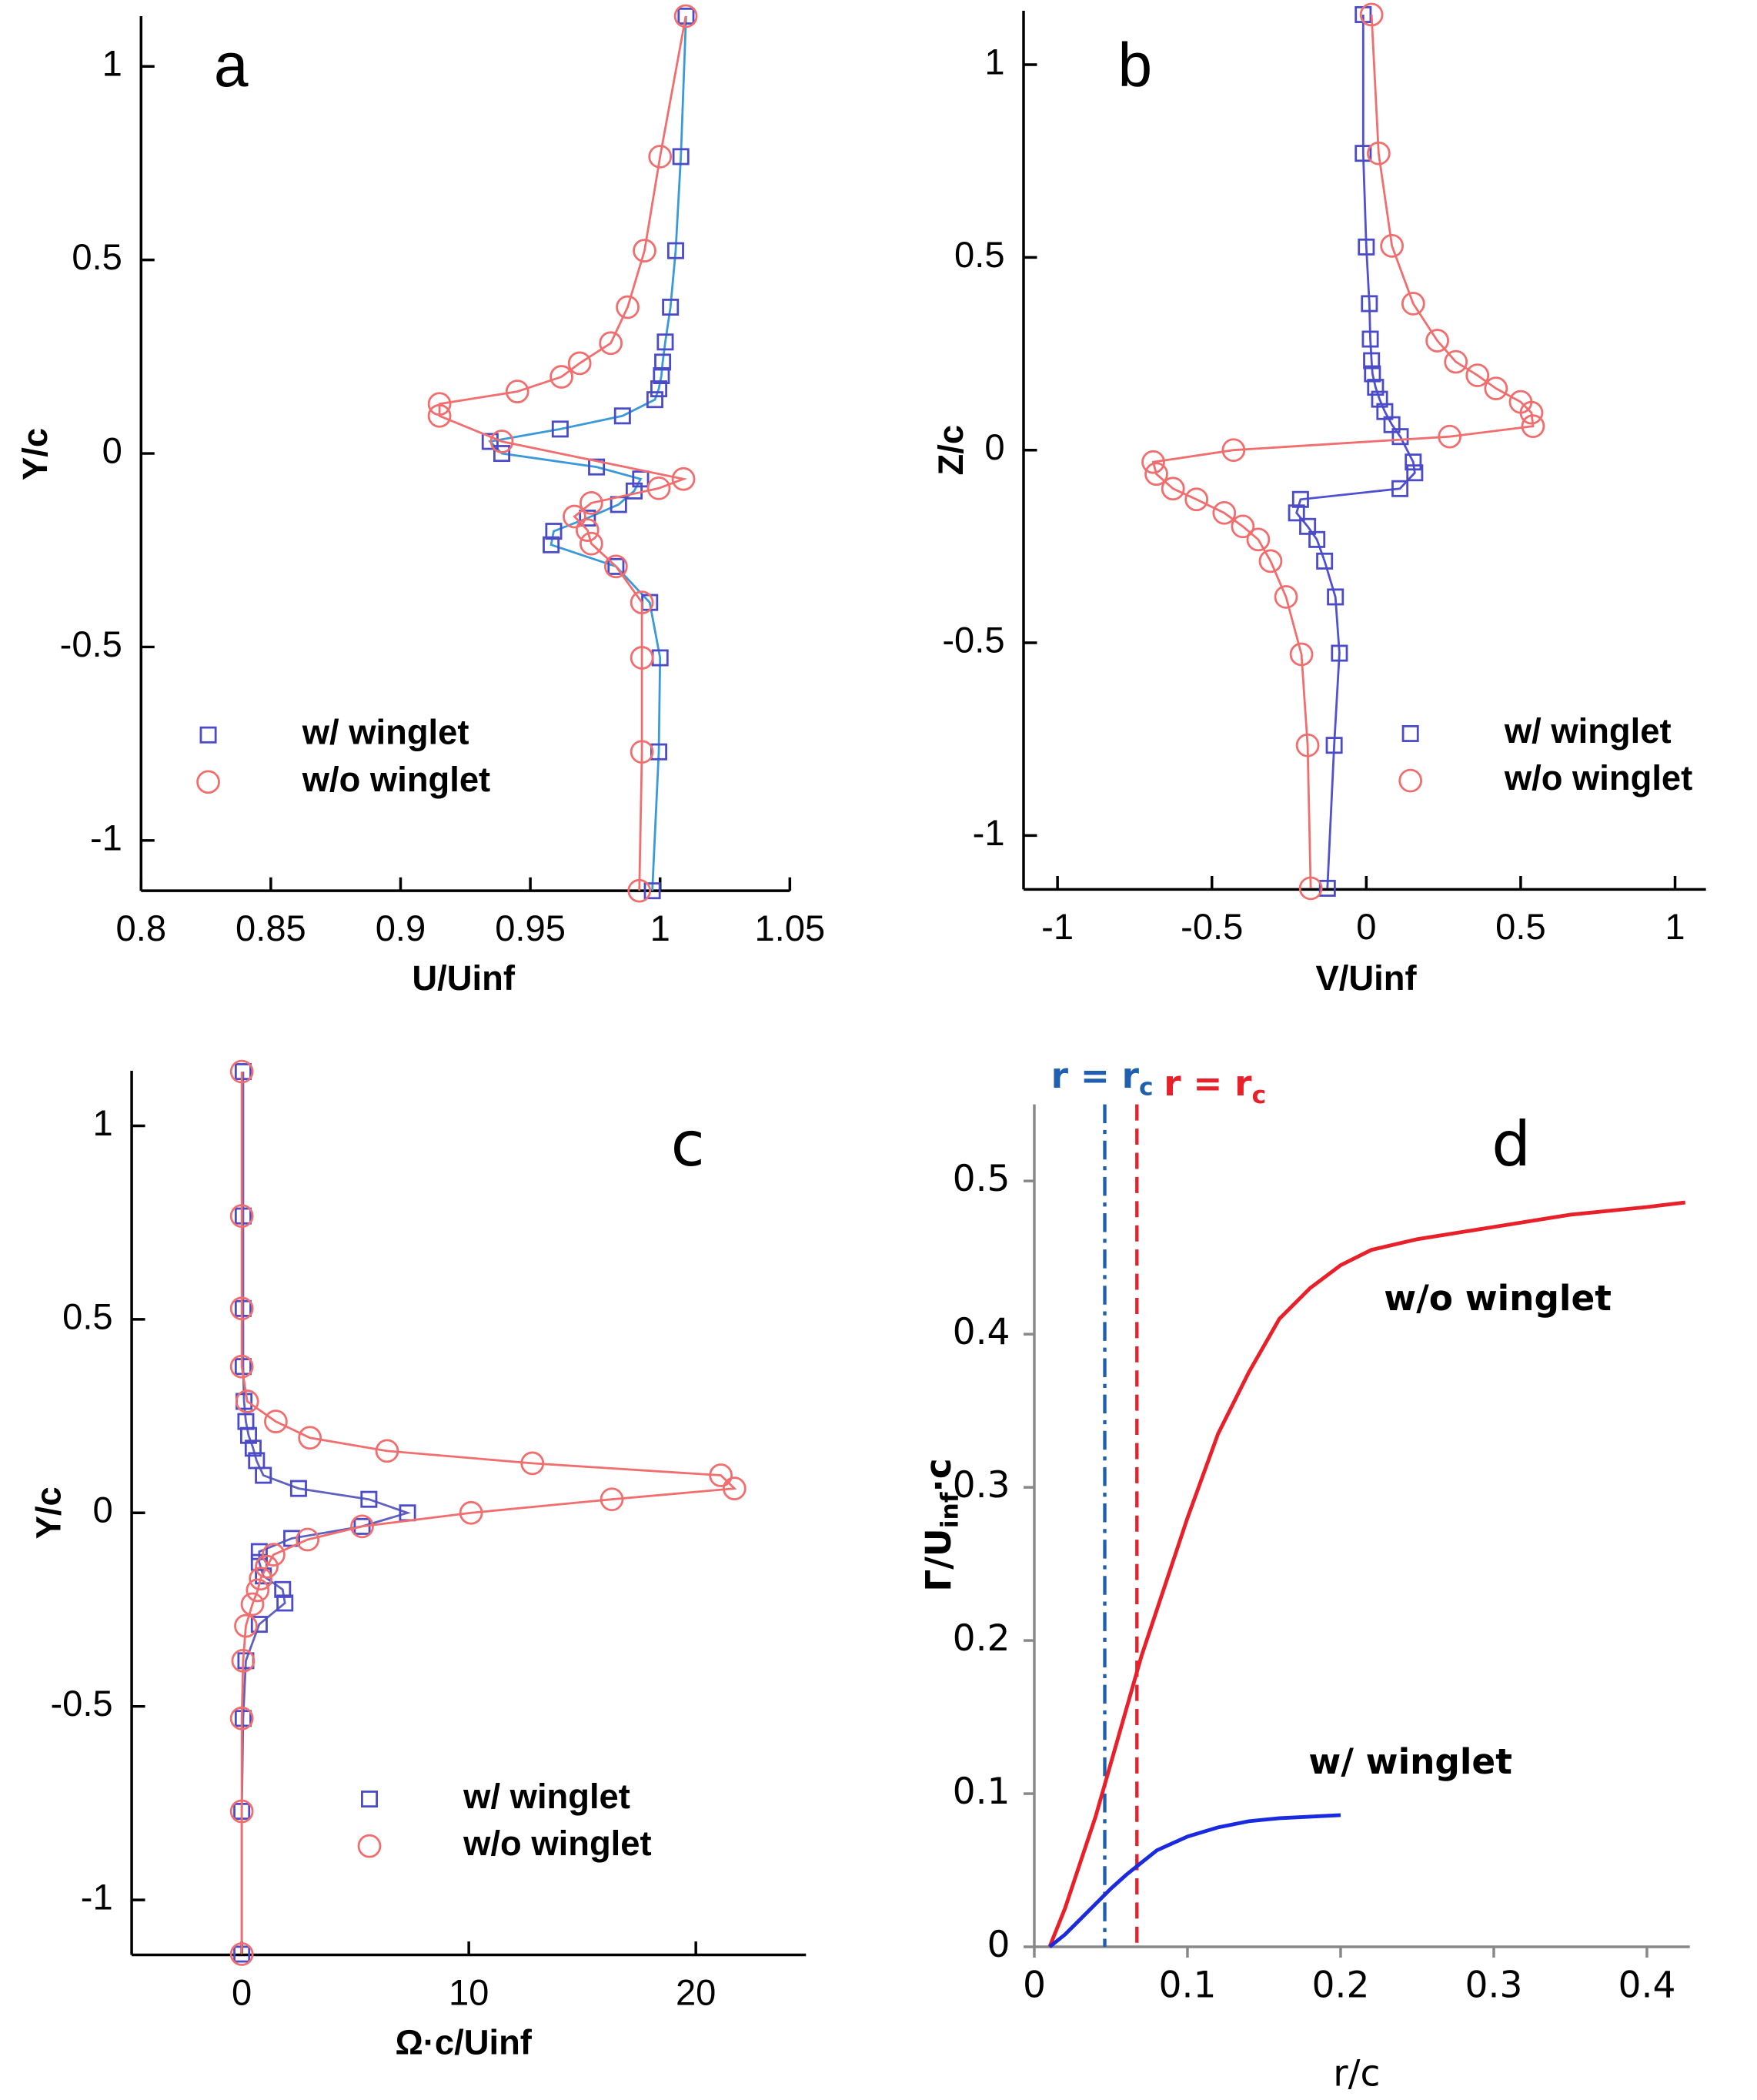 This screenshot has height=2100, width=1757. What do you see at coordinates (1511, 1144) in the screenshot?
I see `panel-label: d` at bounding box center [1511, 1144].